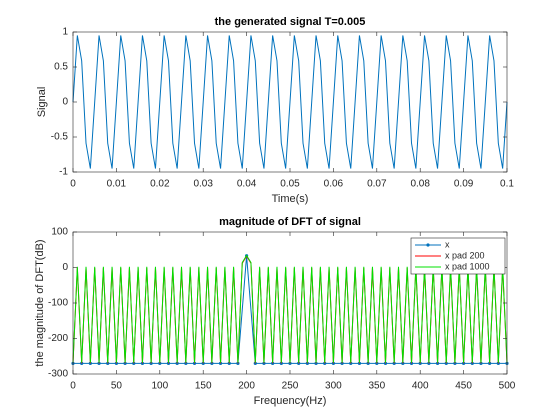 This screenshot has width=560, height=420. I want to click on legend-label: x pad 1000, so click(467, 266).